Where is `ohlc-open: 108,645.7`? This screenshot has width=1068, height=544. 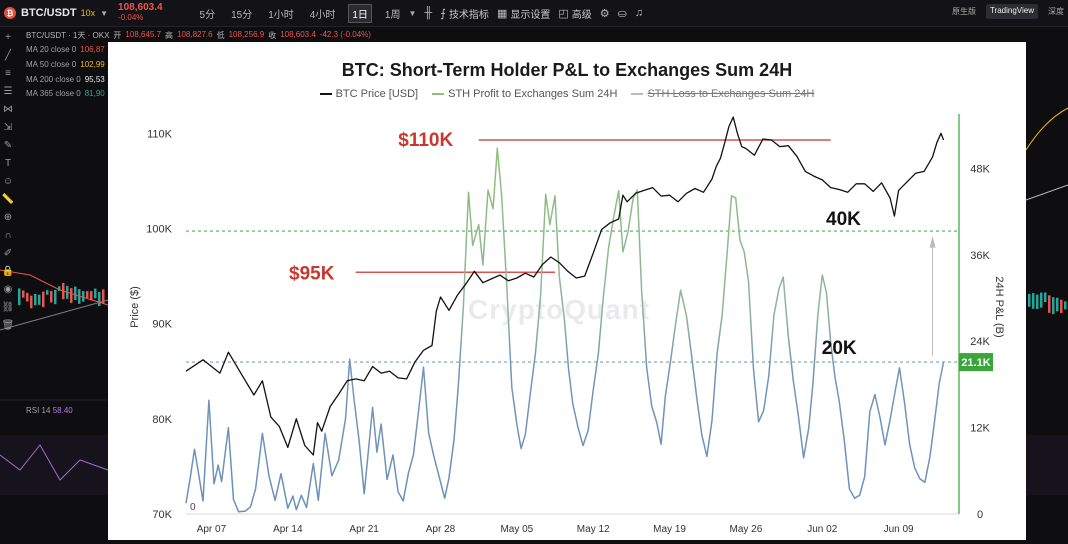 ohlc-open: 108,645.7 is located at coordinates (143, 34).